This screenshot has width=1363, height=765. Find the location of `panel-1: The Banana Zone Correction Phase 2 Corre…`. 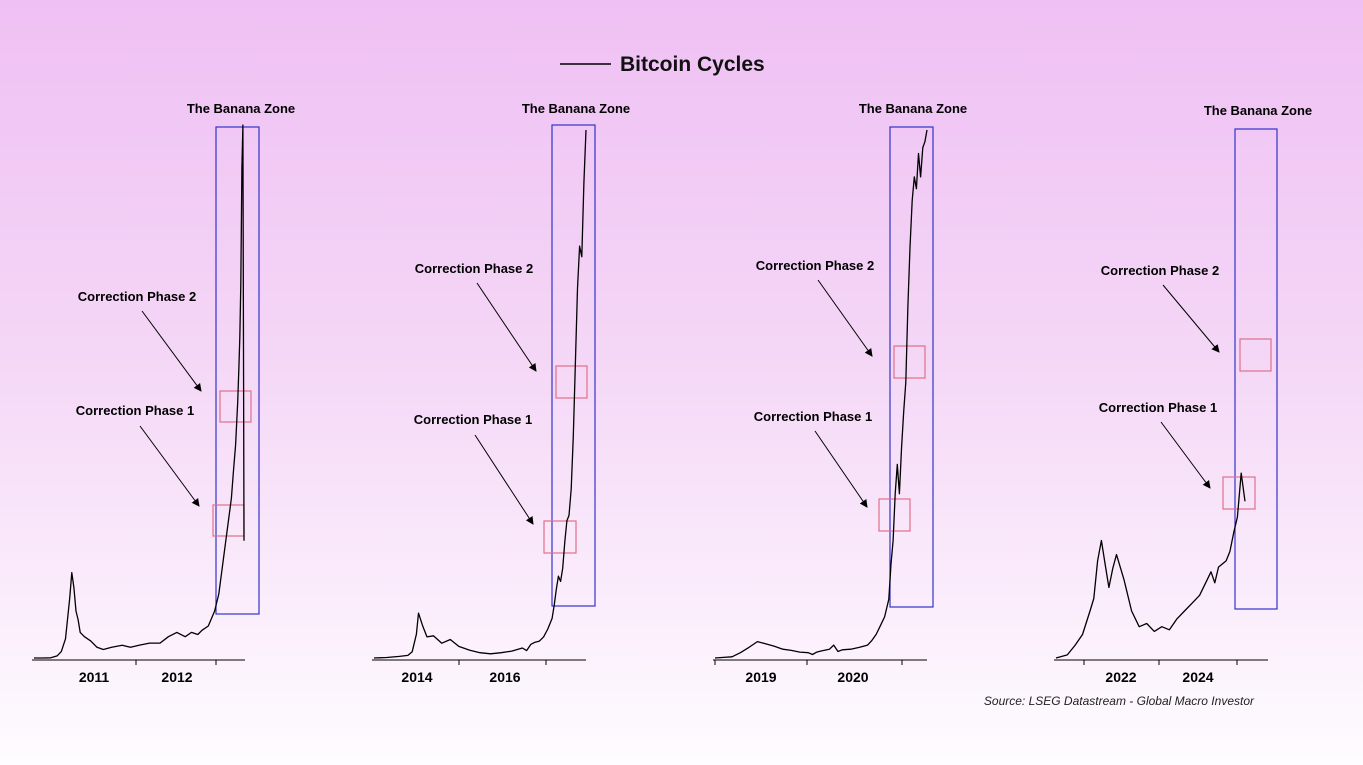

panel-1: The Banana Zone Correction Phase 2 Corre… is located at coordinates (163, 393).